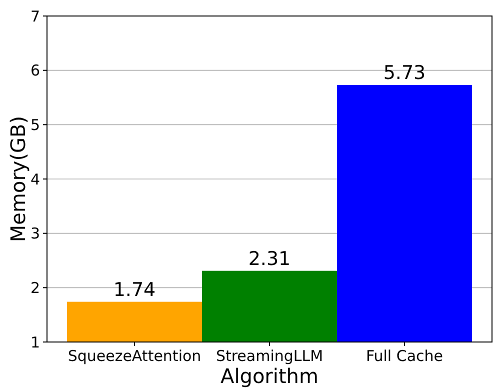 The image size is (504, 391). What do you see at coordinates (270, 356) in the screenshot?
I see `x-tick-label: StreamingLLM` at bounding box center [270, 356].